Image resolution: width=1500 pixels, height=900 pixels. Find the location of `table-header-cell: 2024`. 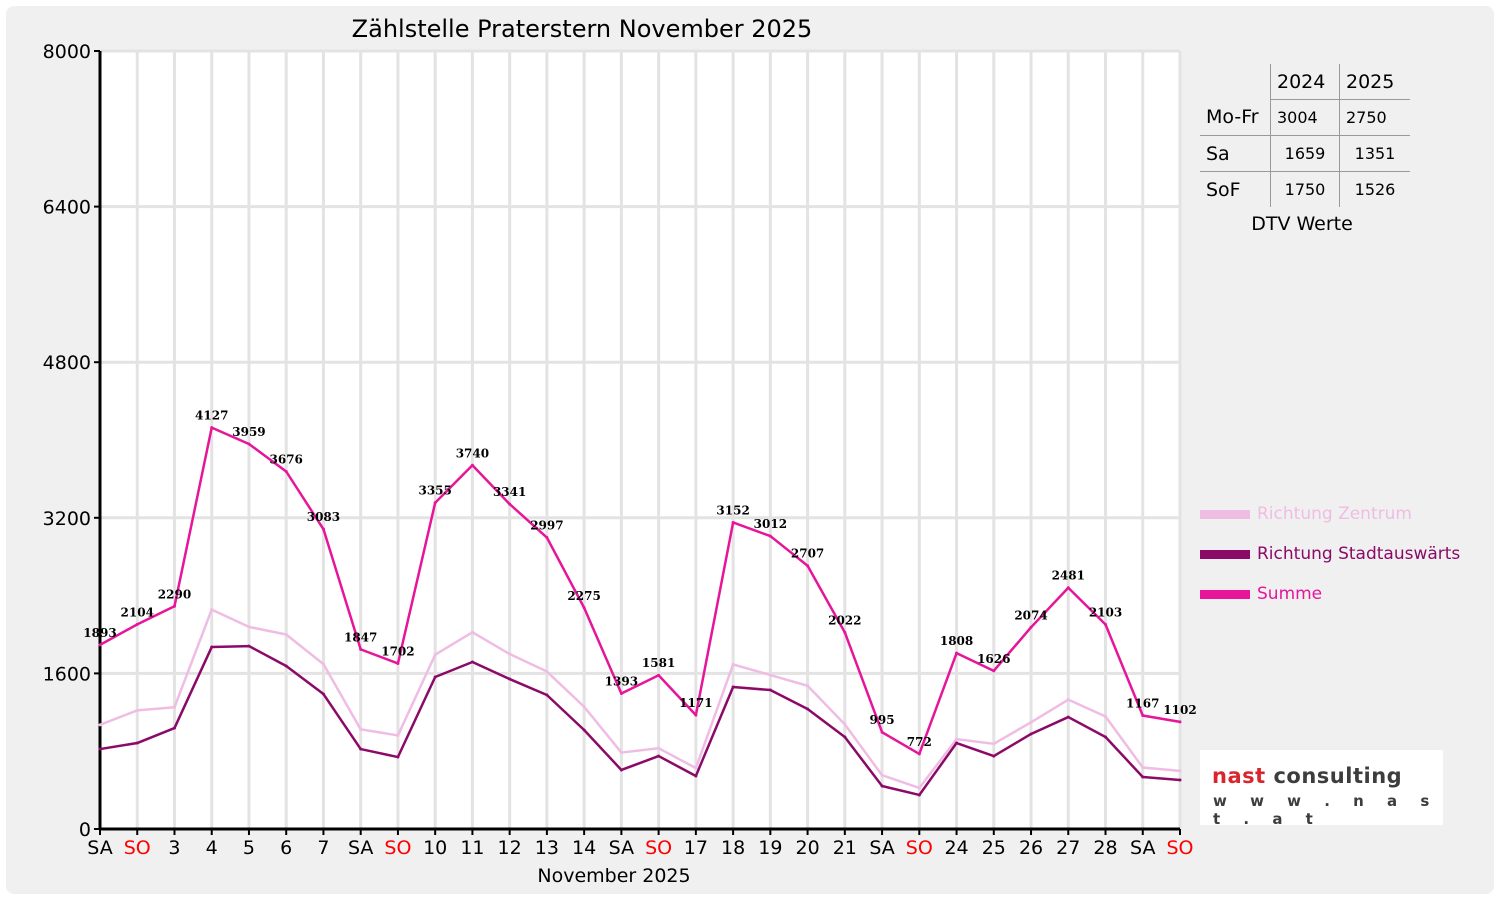

table-header-cell: 2024 is located at coordinates (1305, 82).